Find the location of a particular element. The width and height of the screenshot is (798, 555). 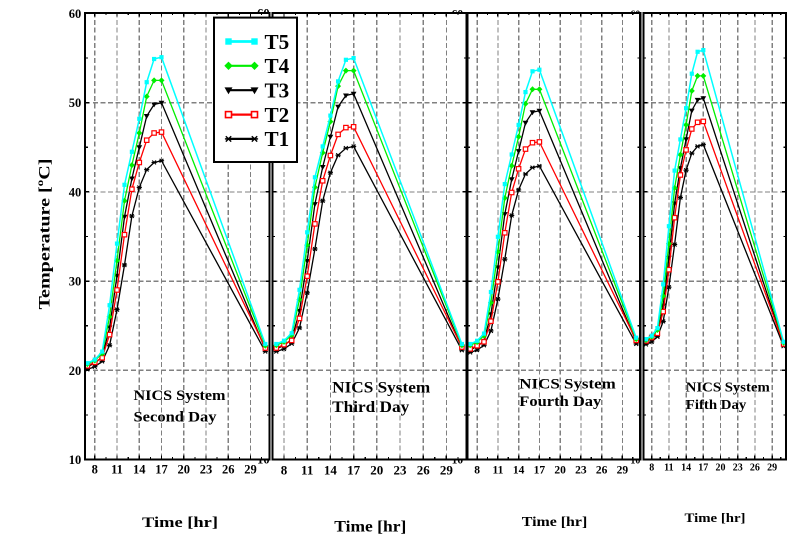

svg-text: 40 is located at coordinates (75, 192).